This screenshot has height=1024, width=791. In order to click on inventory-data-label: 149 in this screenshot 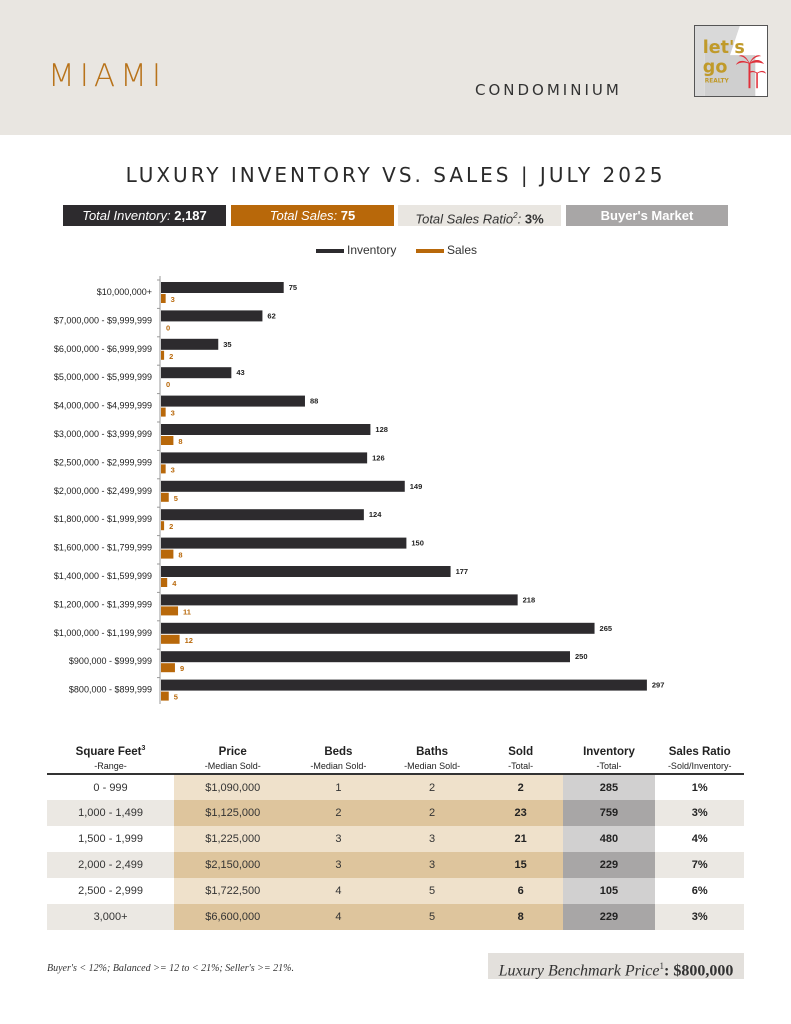, I will do `click(416, 486)`.